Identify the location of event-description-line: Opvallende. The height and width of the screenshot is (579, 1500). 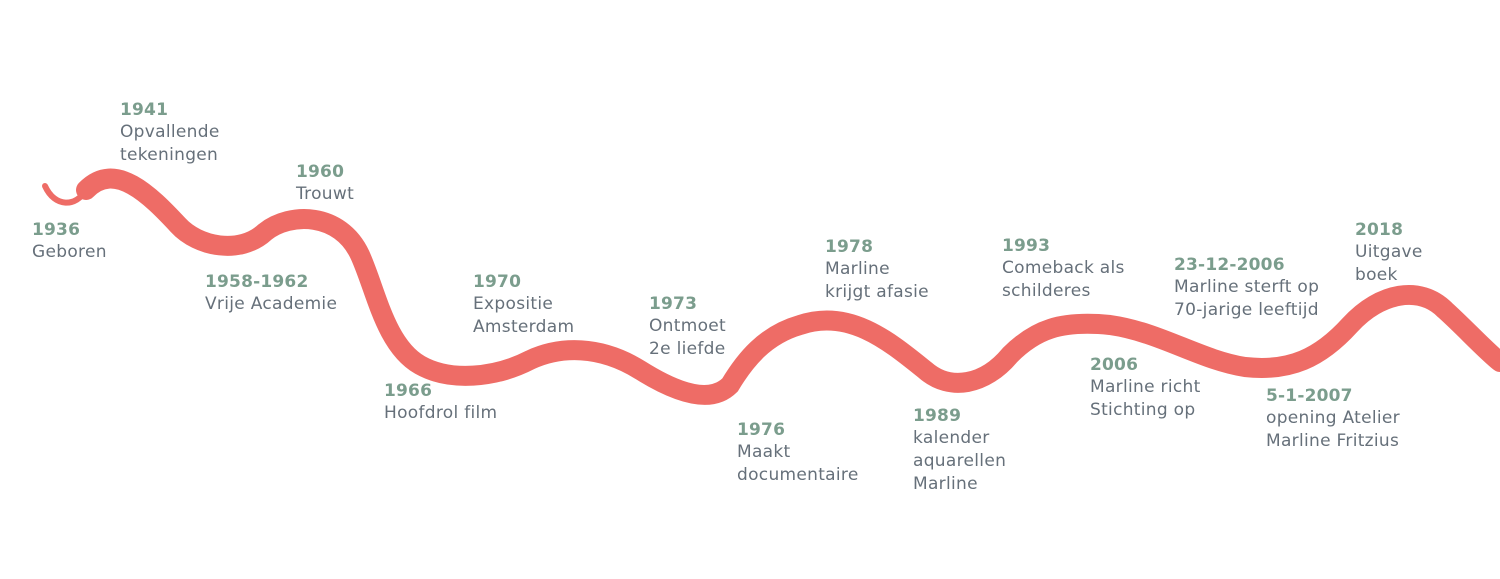
(170, 132).